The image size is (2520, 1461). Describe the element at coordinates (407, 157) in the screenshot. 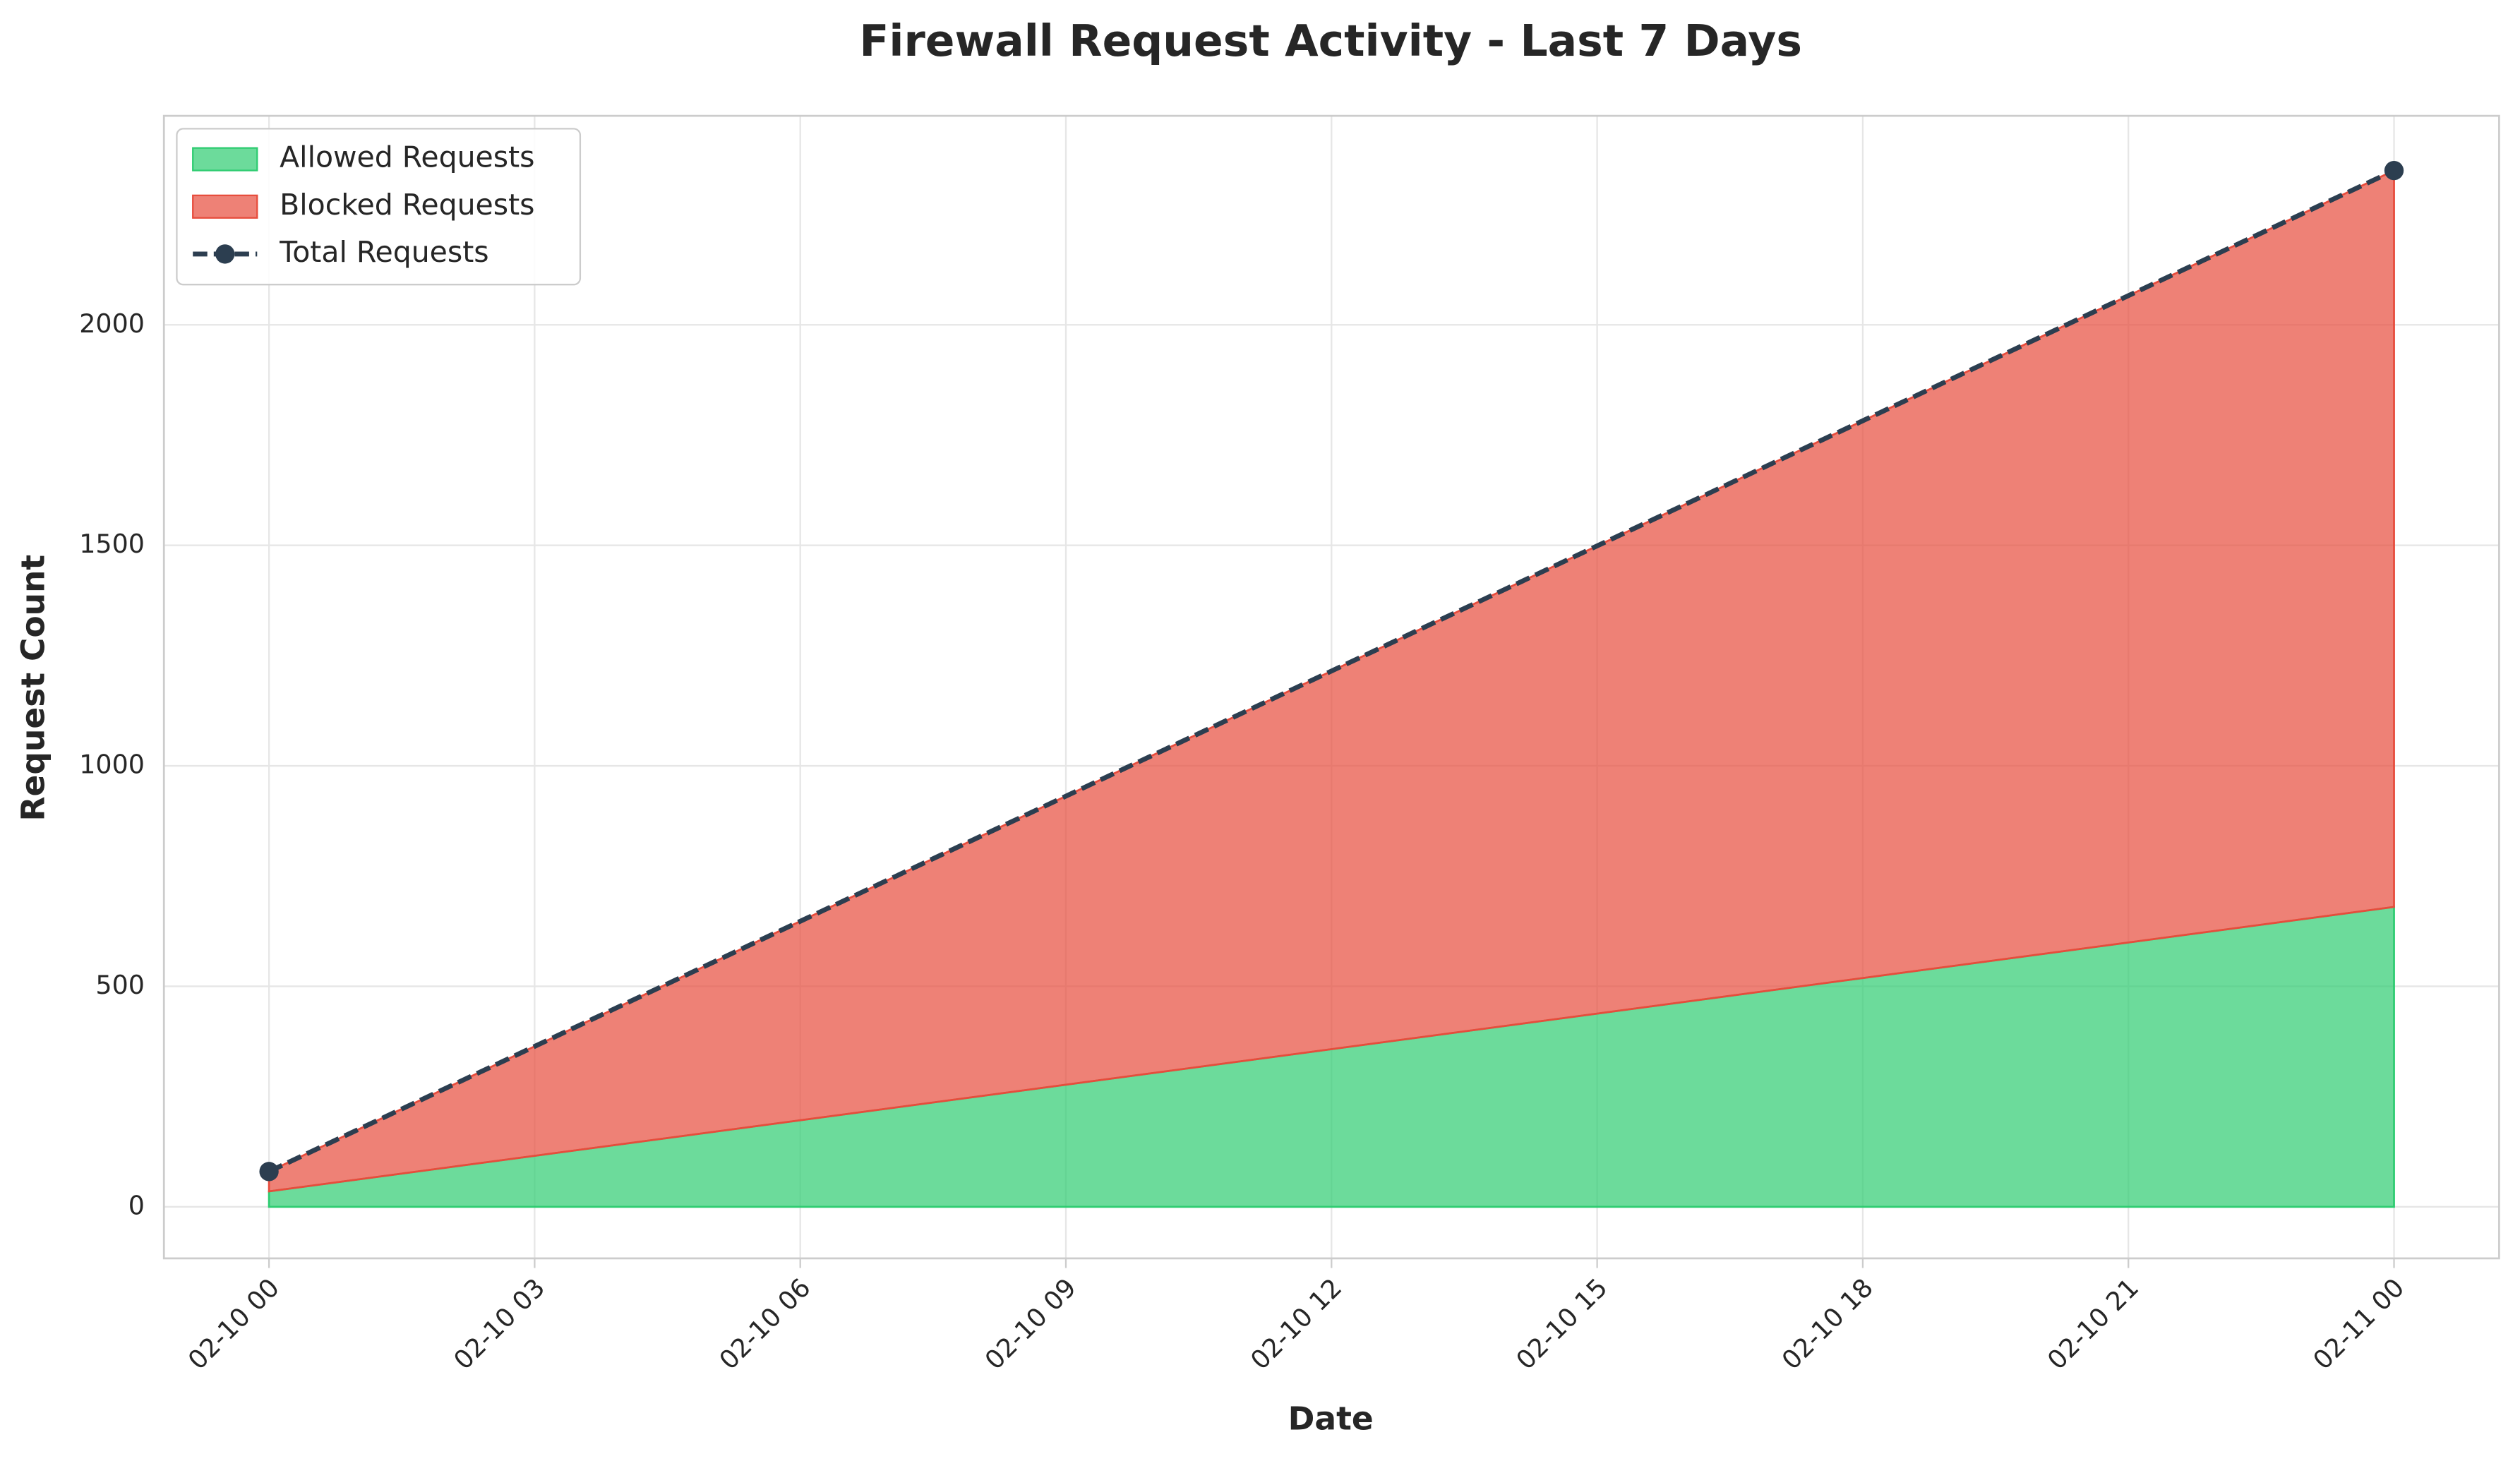

I see `legend-label: Allowed Requests` at that location.